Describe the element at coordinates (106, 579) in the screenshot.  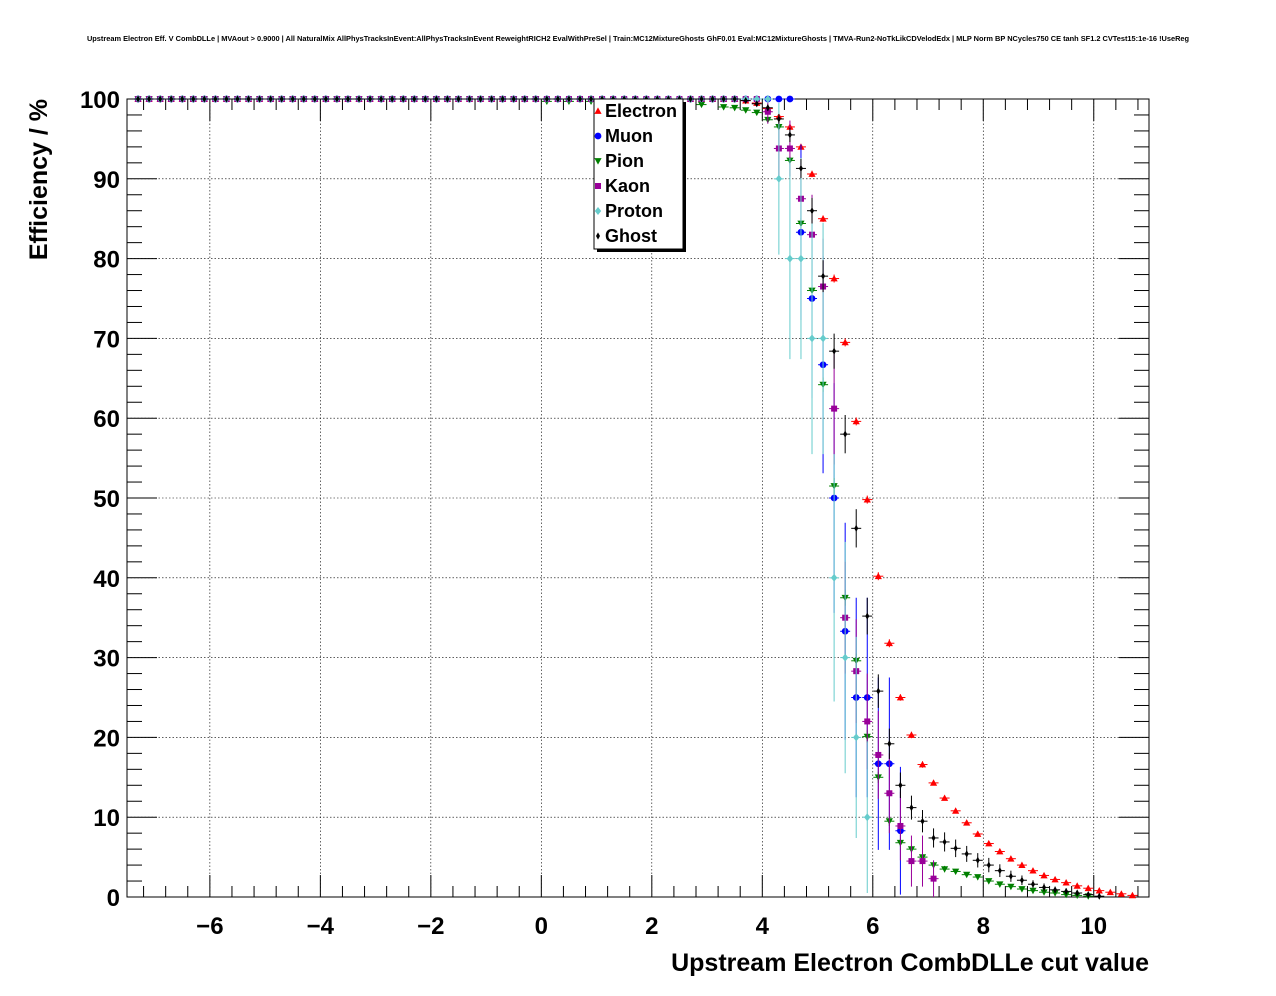
I see `y-tick-label: 40` at that location.